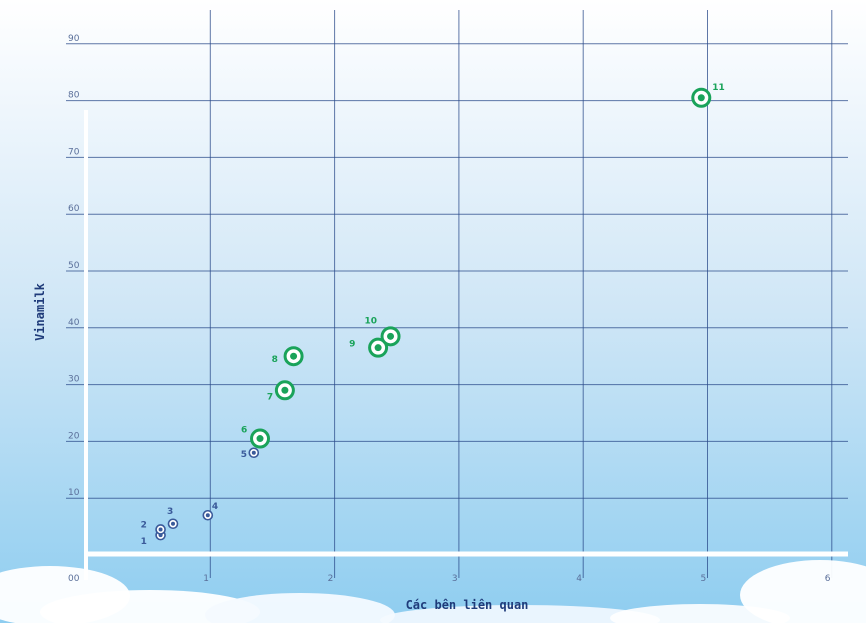  What do you see at coordinates (144, 525) in the screenshot?
I see `point-label: 2` at bounding box center [144, 525].